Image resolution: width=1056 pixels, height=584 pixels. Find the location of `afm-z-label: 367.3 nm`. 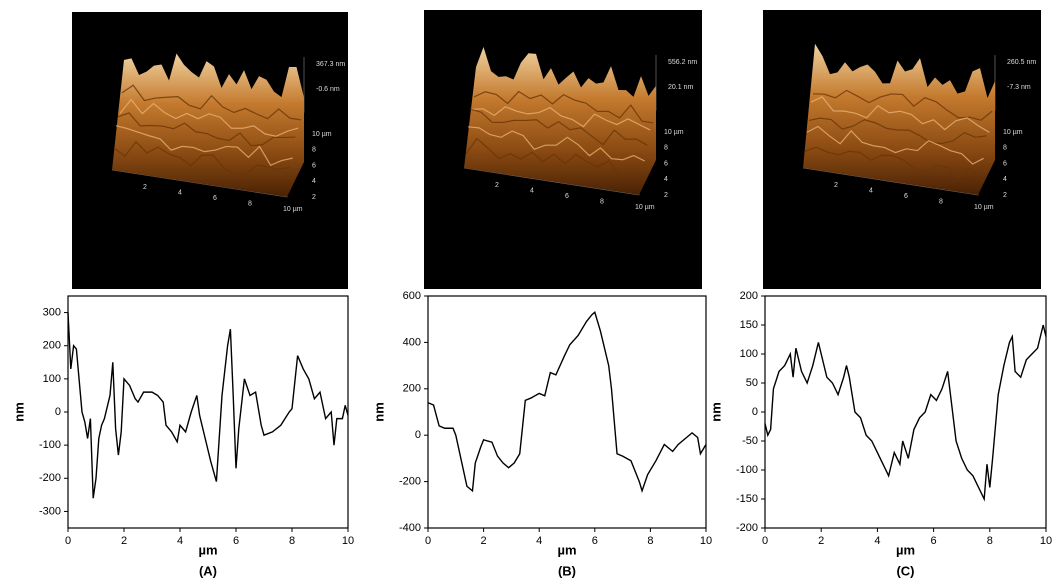

afm-z-label: 367.3 nm is located at coordinates (330, 64).